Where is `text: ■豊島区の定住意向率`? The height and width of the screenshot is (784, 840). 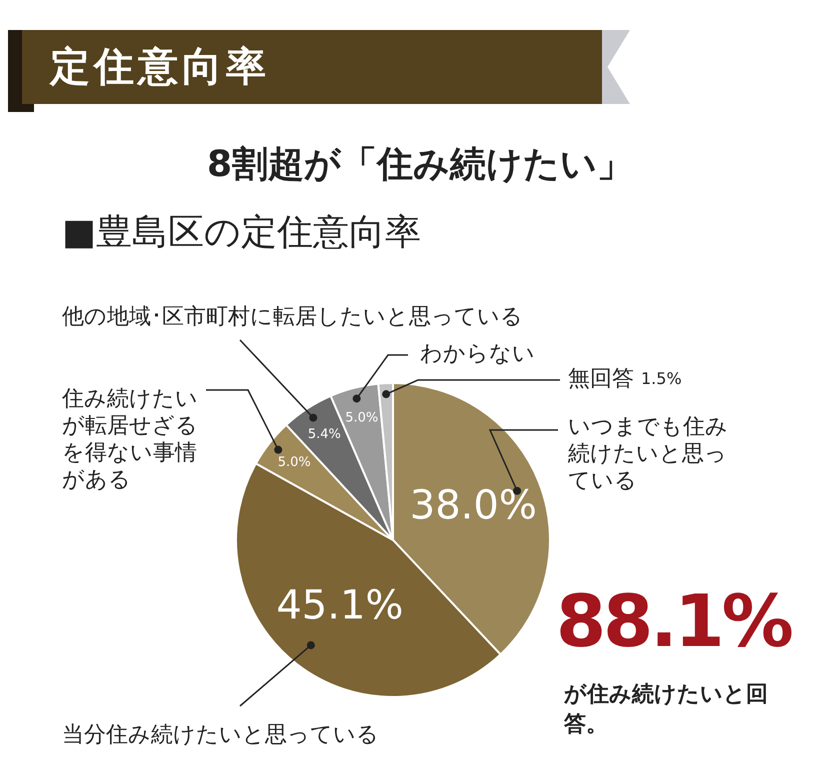
text: ■豊島区の定住意向率 is located at coordinates (242, 233).